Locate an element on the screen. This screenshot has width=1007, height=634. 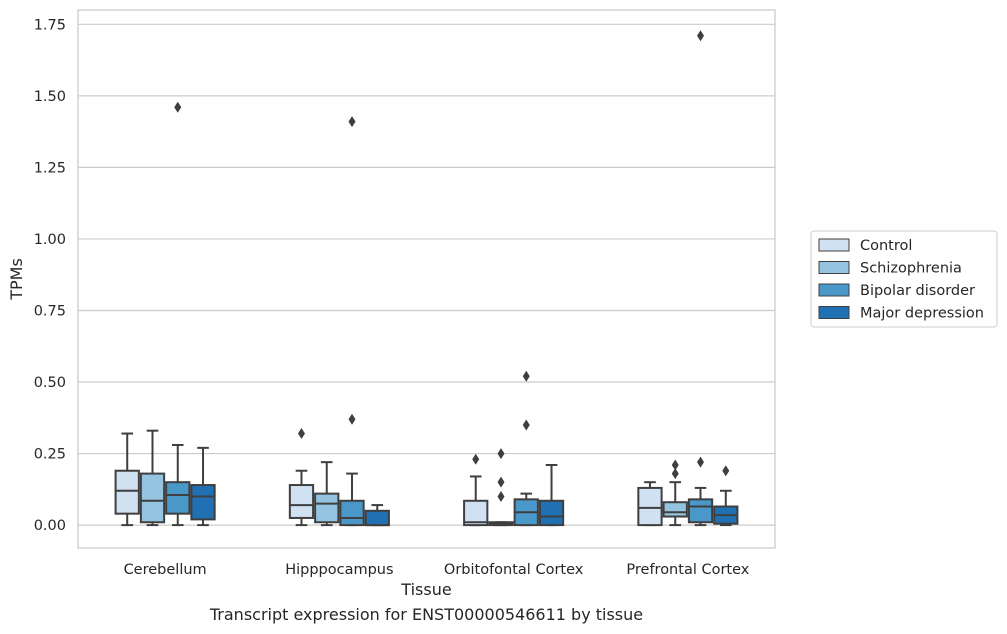
legend-frame is located at coordinates (904, 279).